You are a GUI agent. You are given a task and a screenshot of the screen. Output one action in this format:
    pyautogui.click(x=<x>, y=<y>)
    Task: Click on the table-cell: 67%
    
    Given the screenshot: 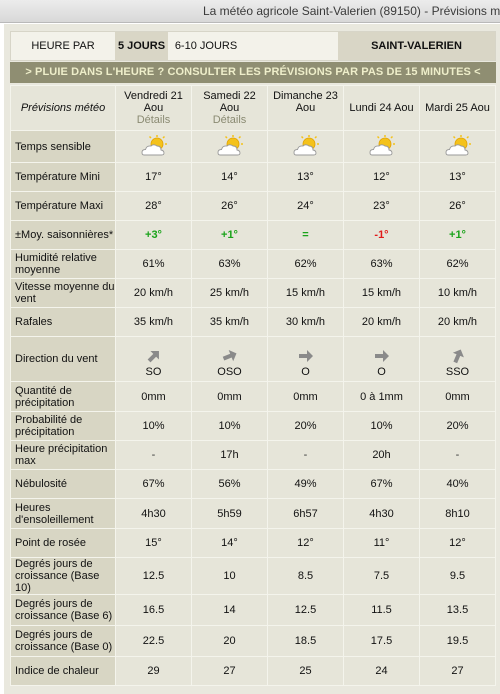 What is the action you would take?
    pyautogui.click(x=153, y=484)
    